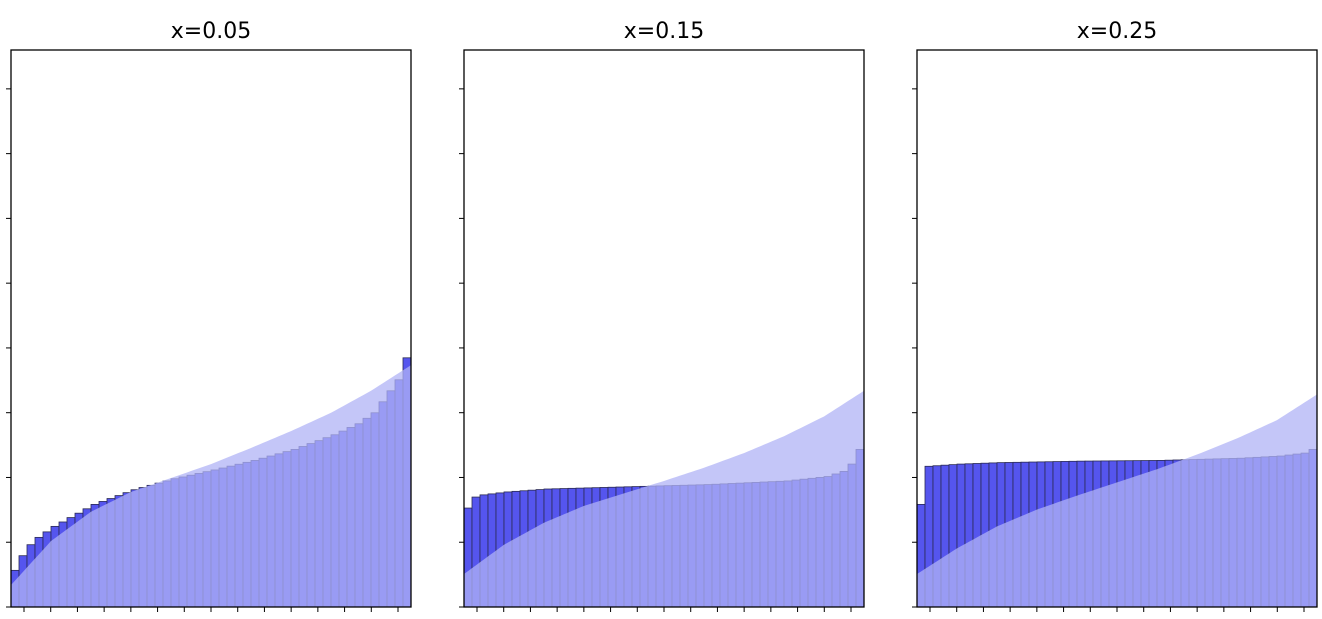  What do you see at coordinates (664, 31) in the screenshot?
I see `panel-title: x=0.15` at bounding box center [664, 31].